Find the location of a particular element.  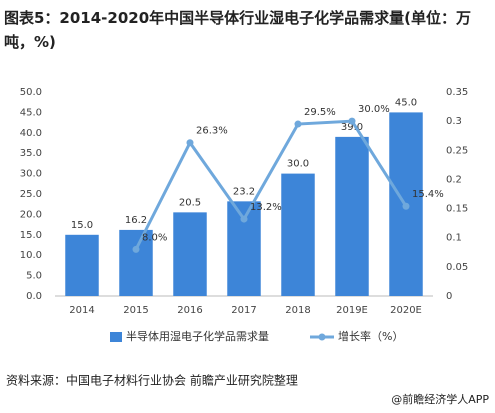

legend-label: 半导体用湿电子化学品需求量 is located at coordinates (197, 336).